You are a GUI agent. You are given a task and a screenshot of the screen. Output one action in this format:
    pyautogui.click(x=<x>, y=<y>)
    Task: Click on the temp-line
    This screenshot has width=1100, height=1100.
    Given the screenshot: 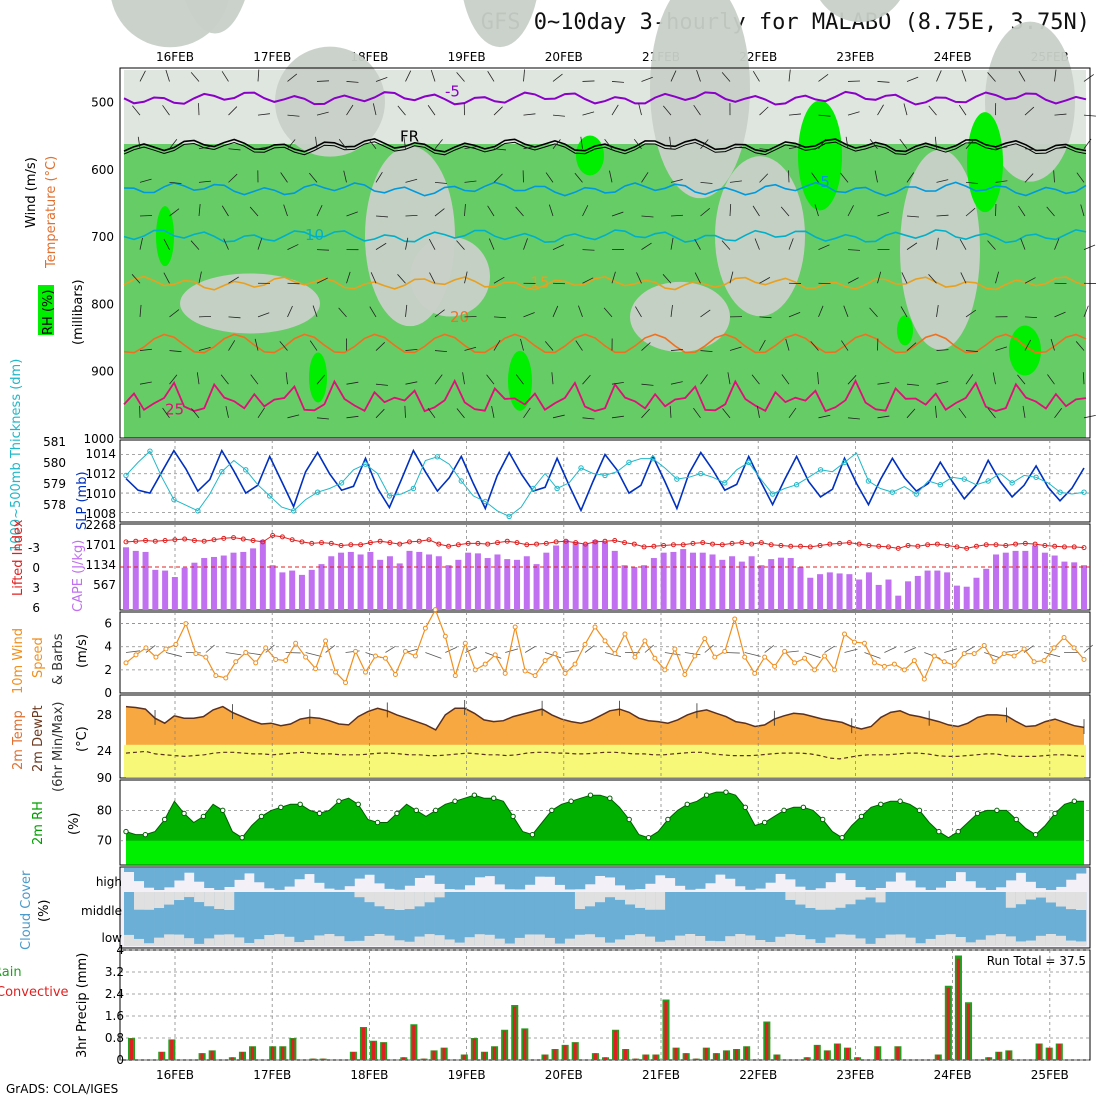 What is the action you would take?
    pyautogui.click(x=605, y=718)
    